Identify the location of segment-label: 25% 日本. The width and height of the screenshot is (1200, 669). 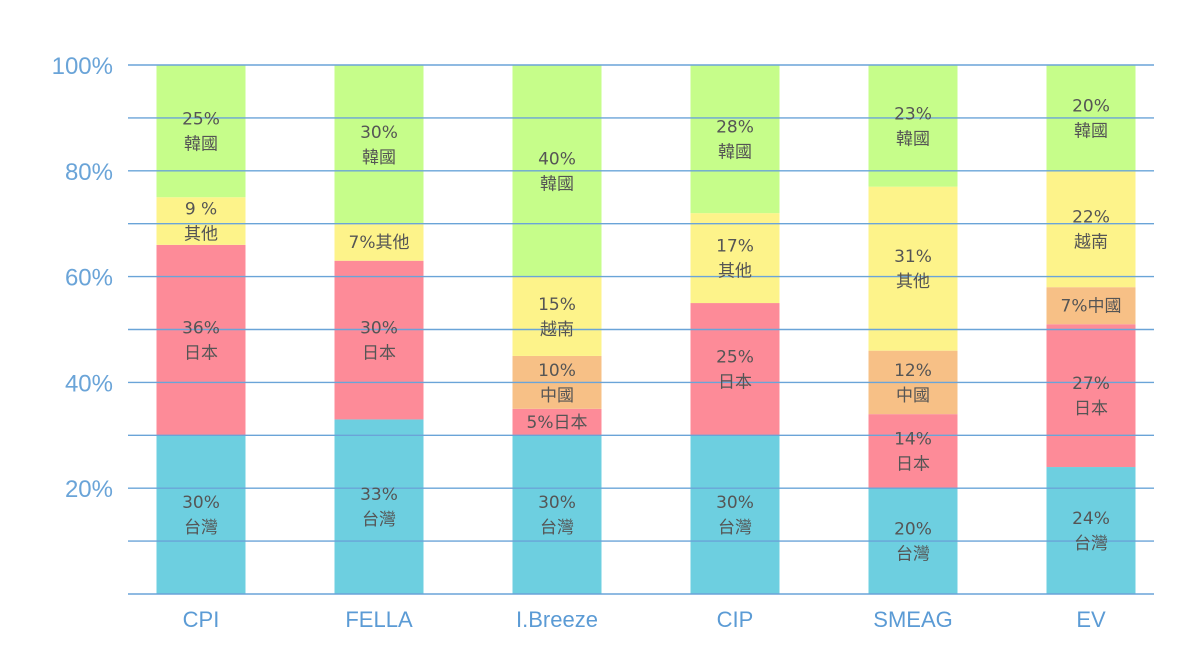
(735, 370).